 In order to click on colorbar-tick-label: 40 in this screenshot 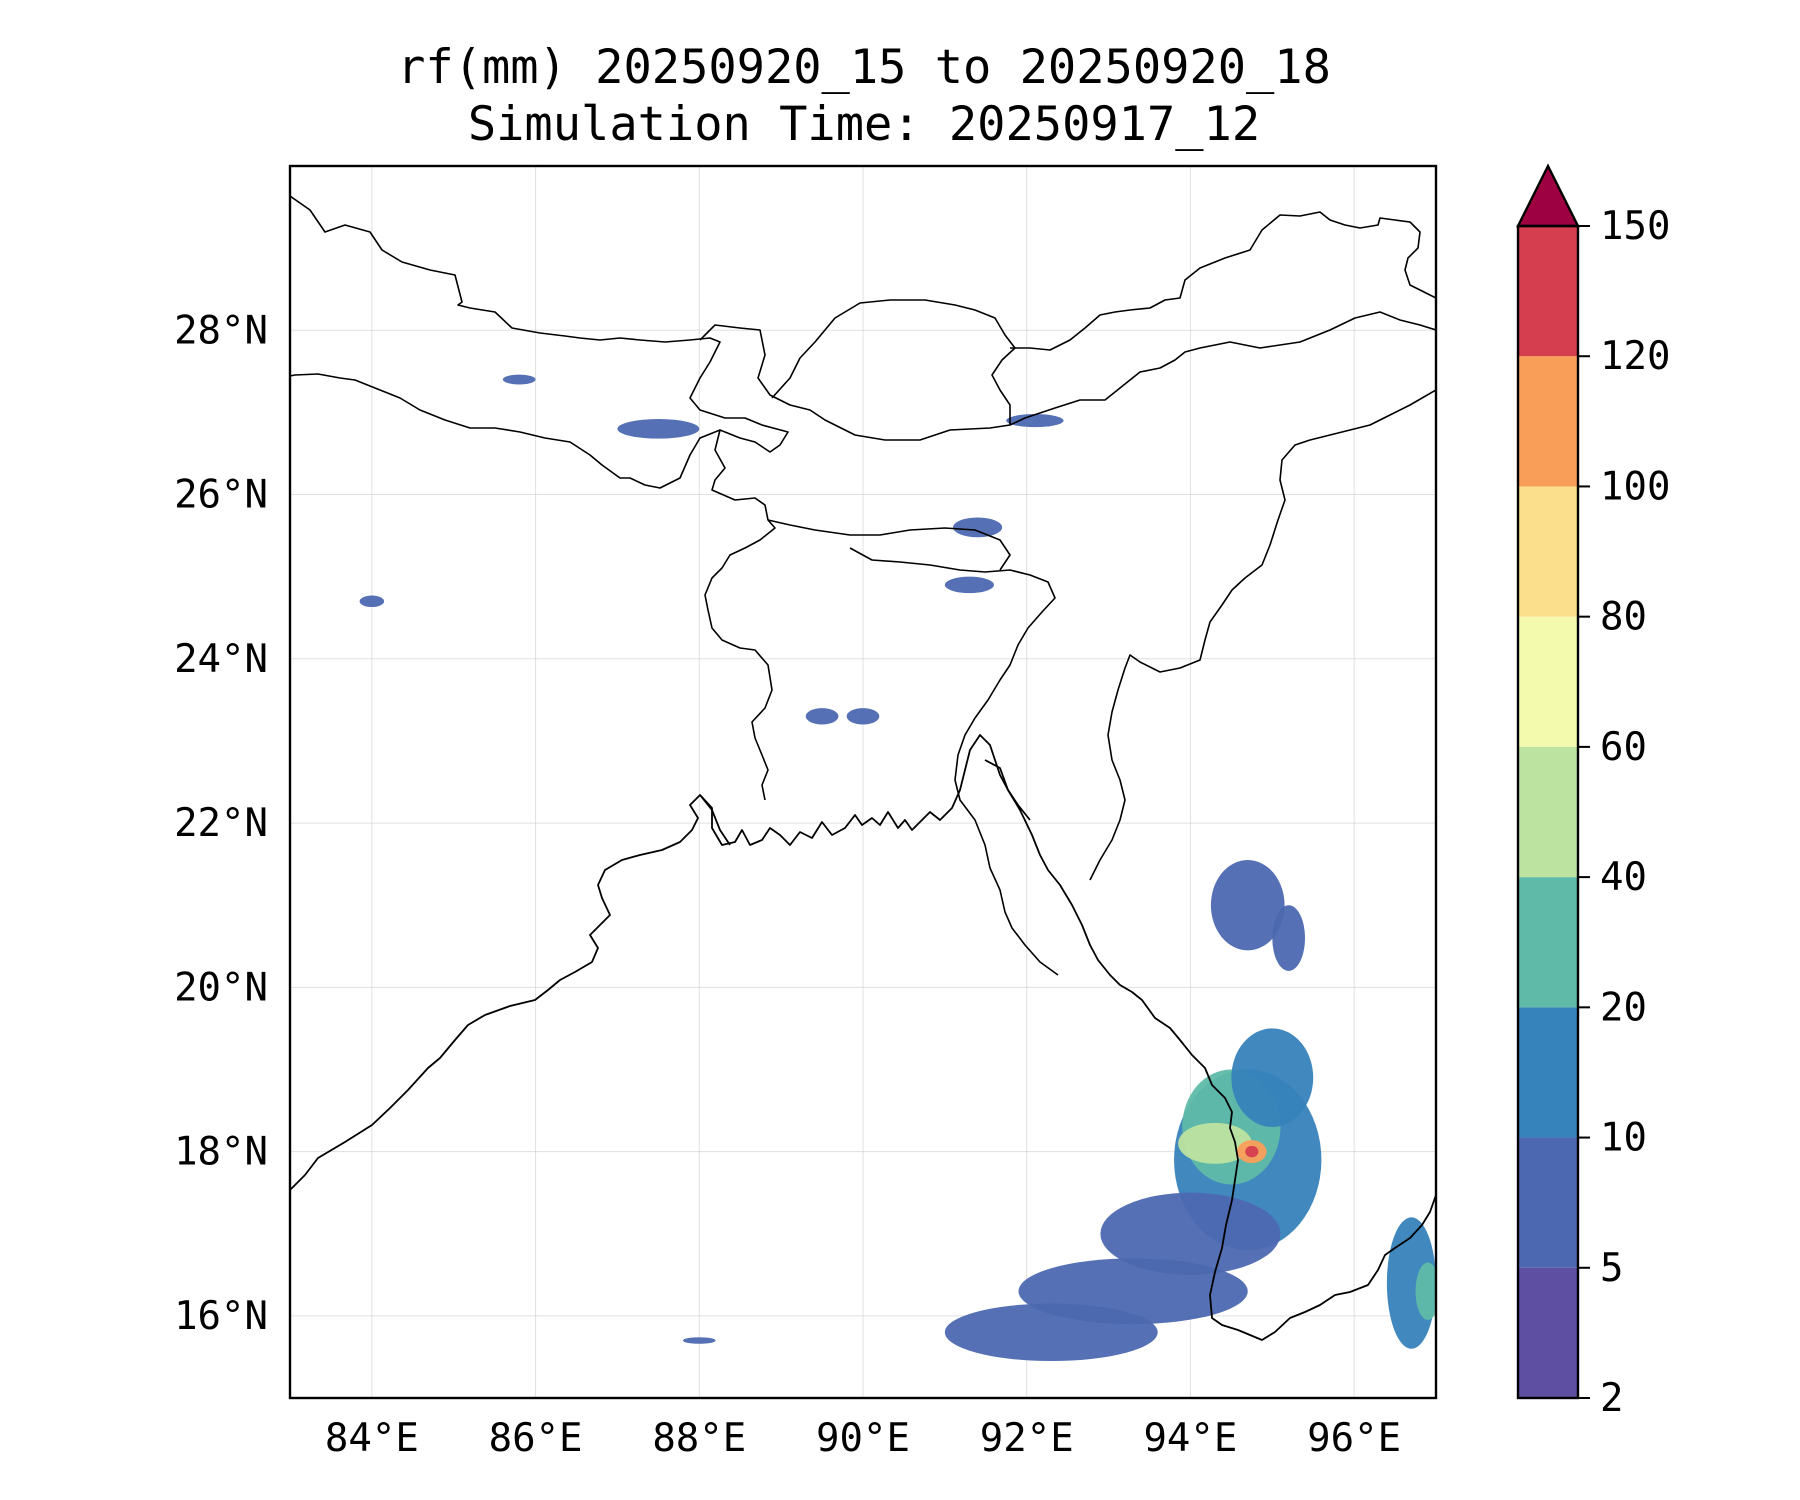, I will do `click(1623, 877)`.